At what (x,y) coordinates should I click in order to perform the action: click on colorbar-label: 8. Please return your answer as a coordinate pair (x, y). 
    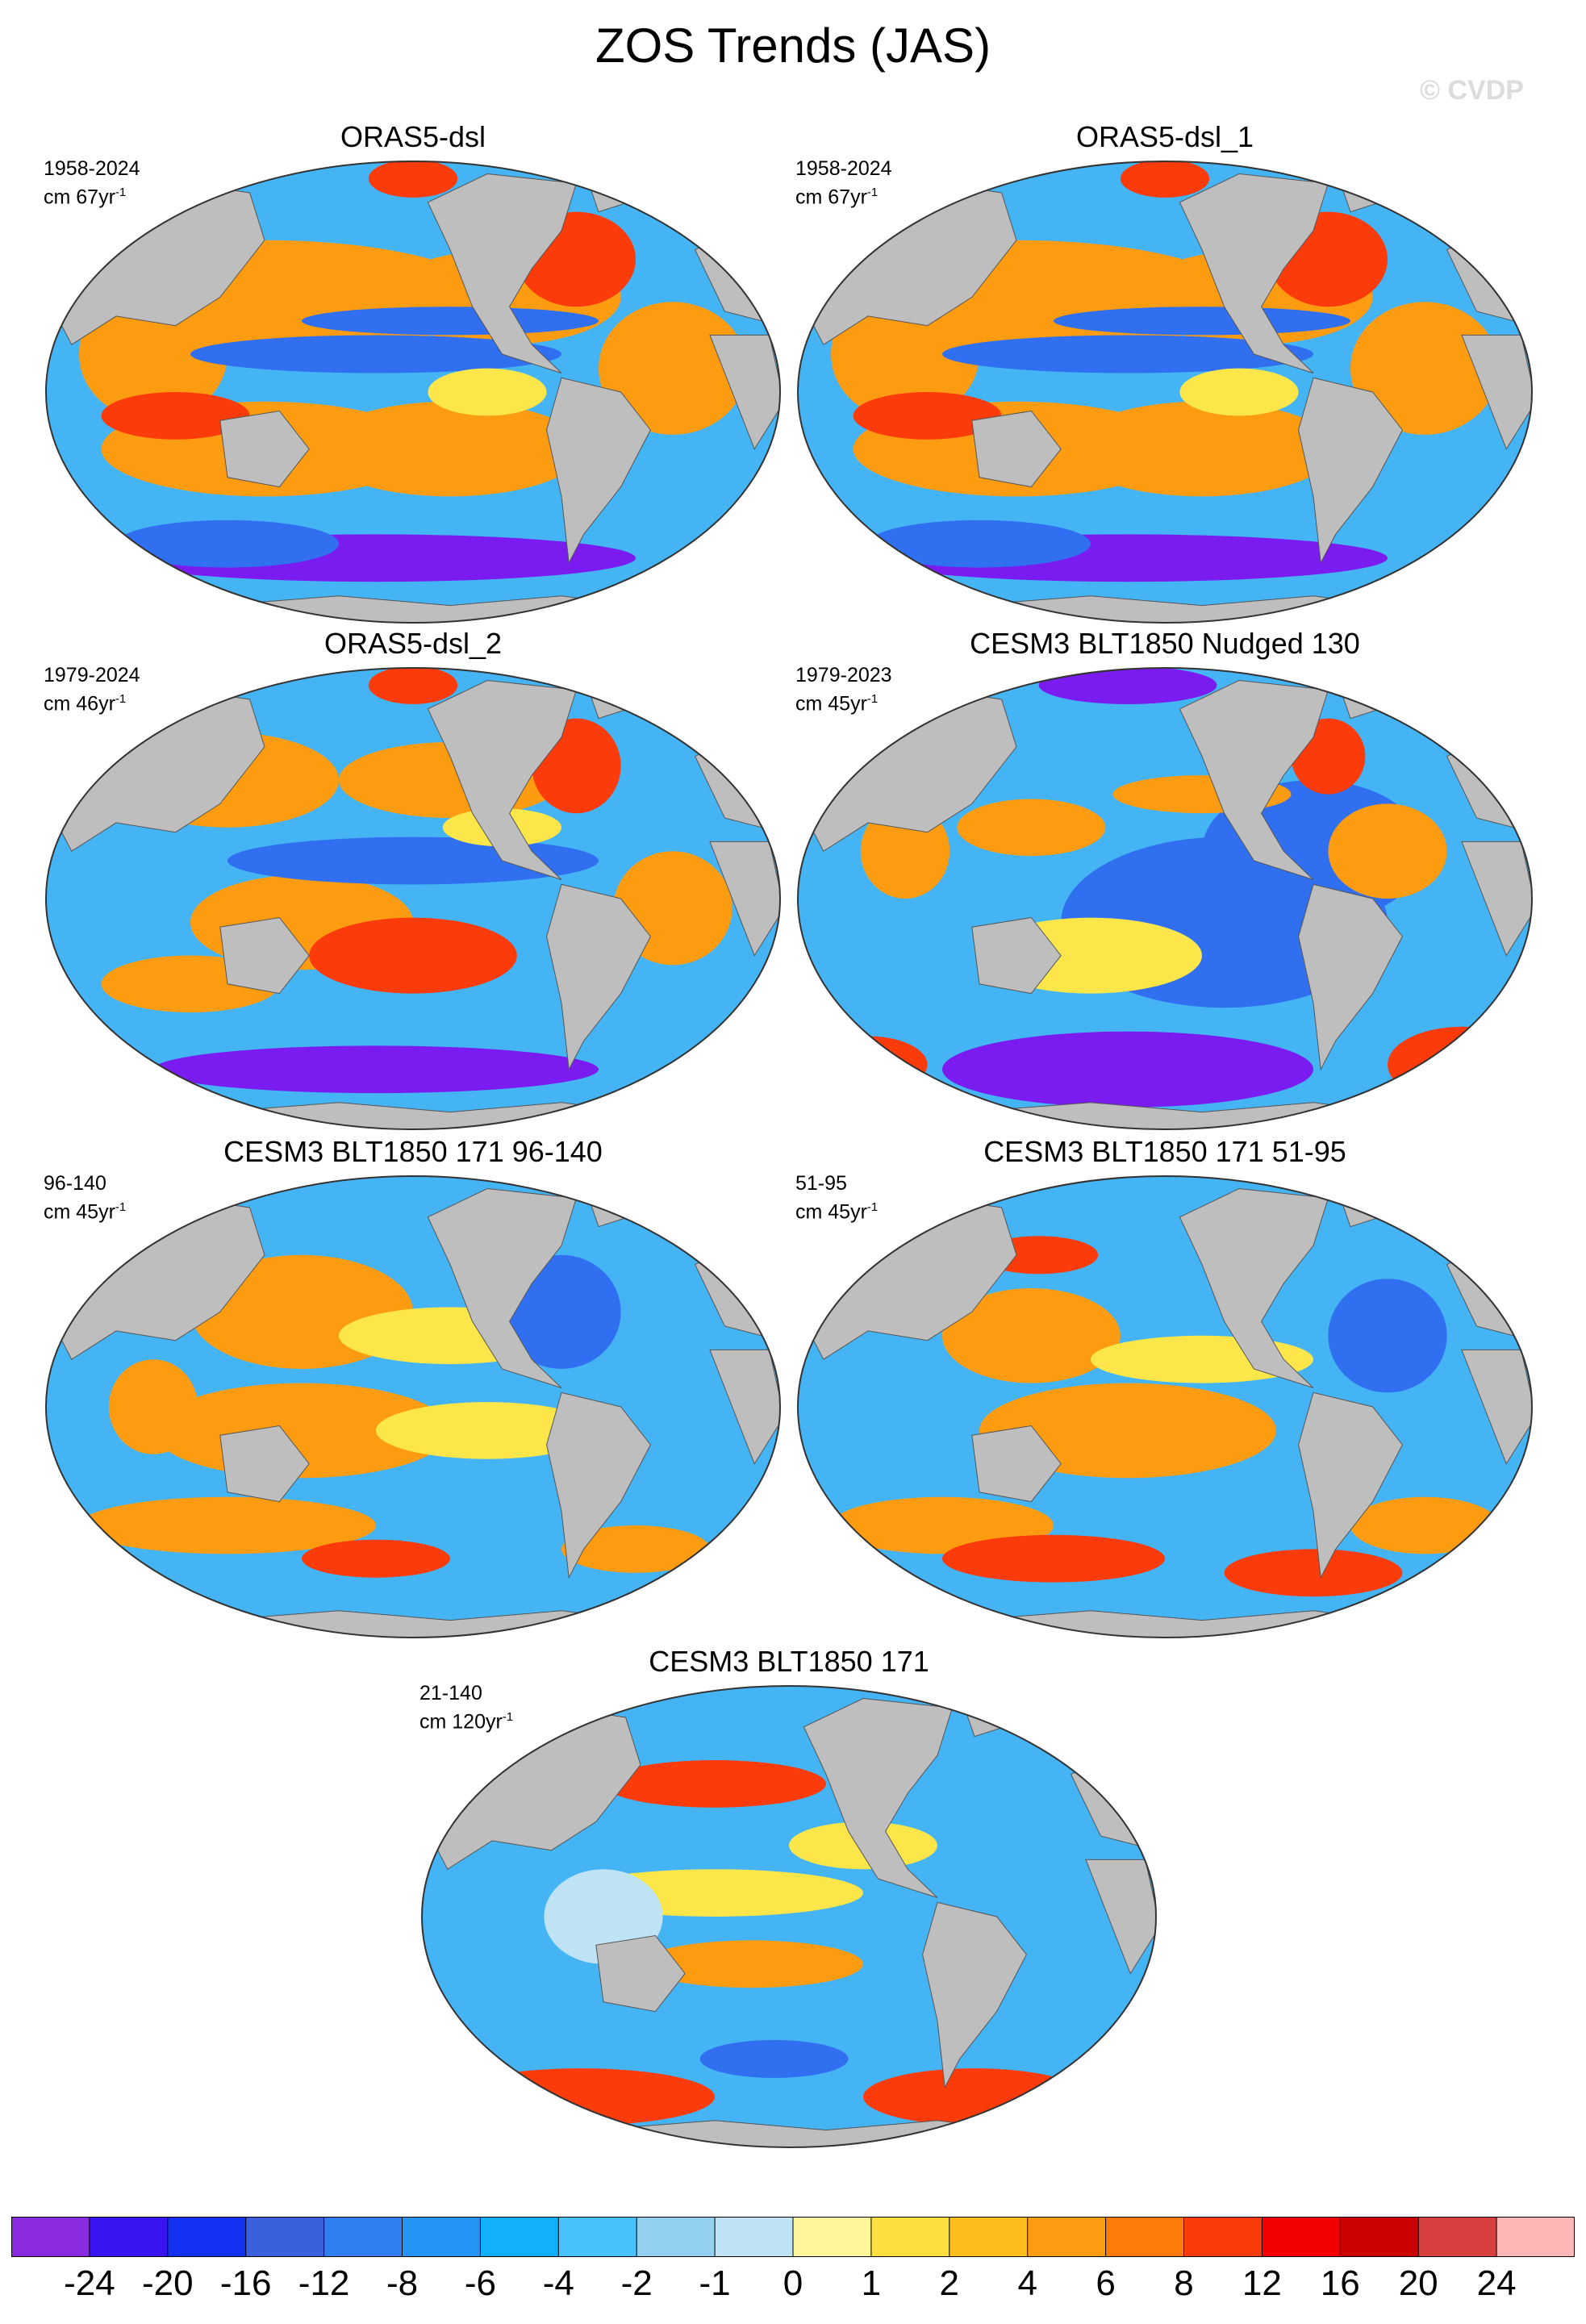
    Looking at the image, I should click on (1184, 2283).